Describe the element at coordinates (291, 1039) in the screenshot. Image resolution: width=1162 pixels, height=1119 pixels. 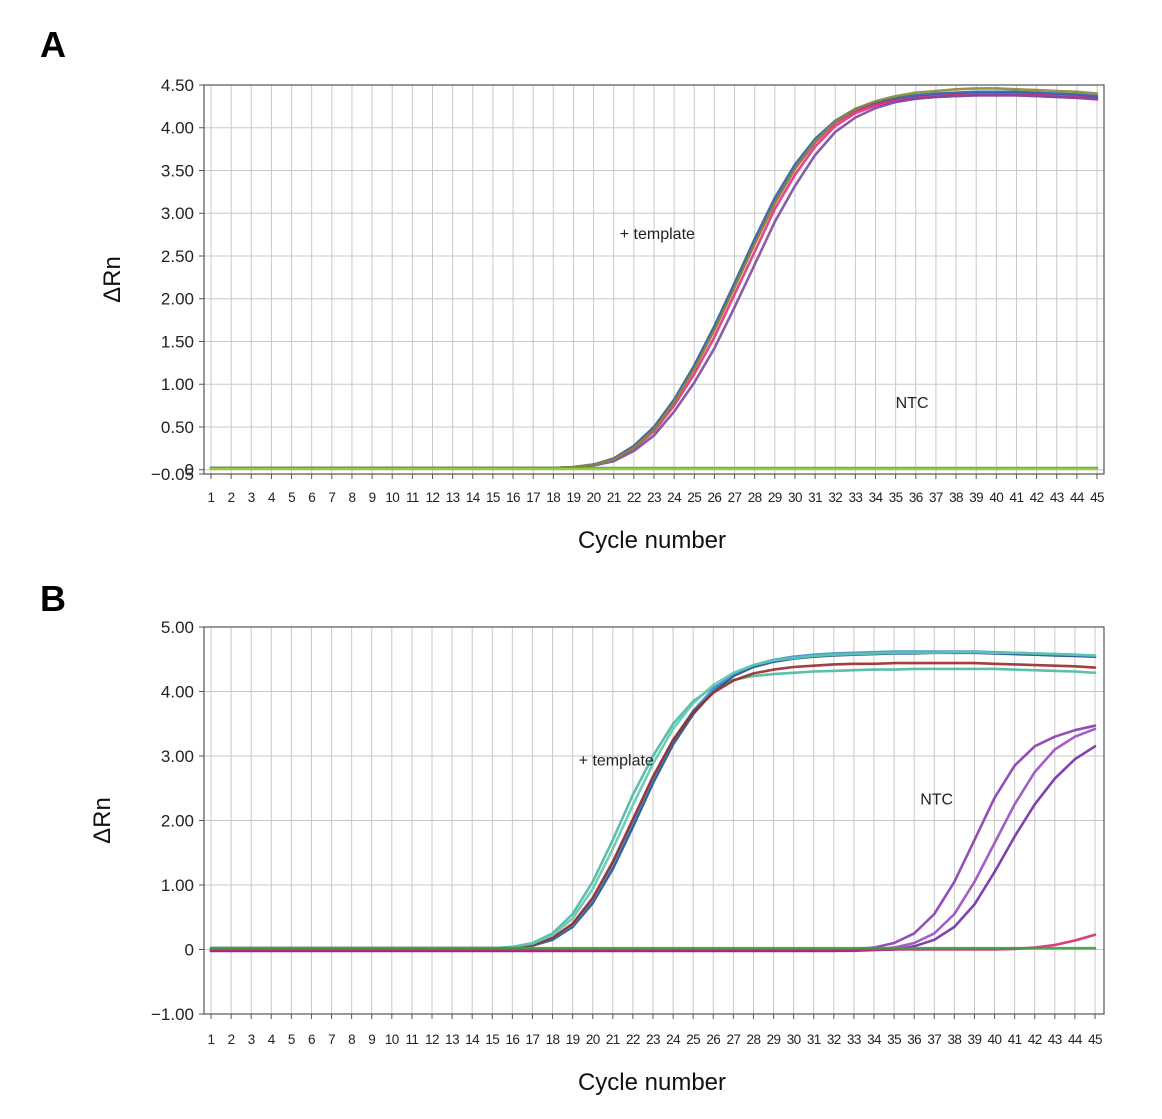
I see `panel-b-x-tick-label: 5` at that location.